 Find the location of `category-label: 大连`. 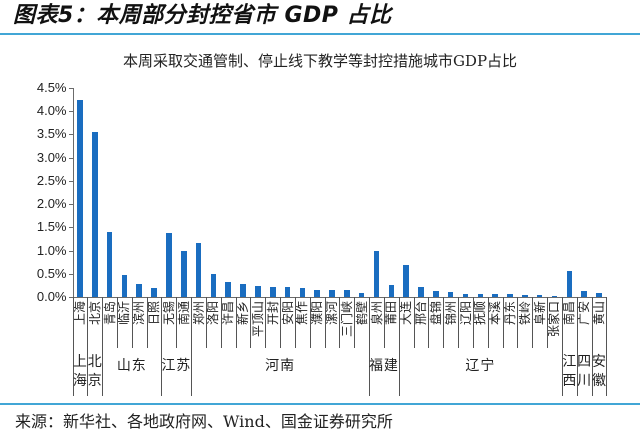

category-label: 大连 is located at coordinates (406, 313).